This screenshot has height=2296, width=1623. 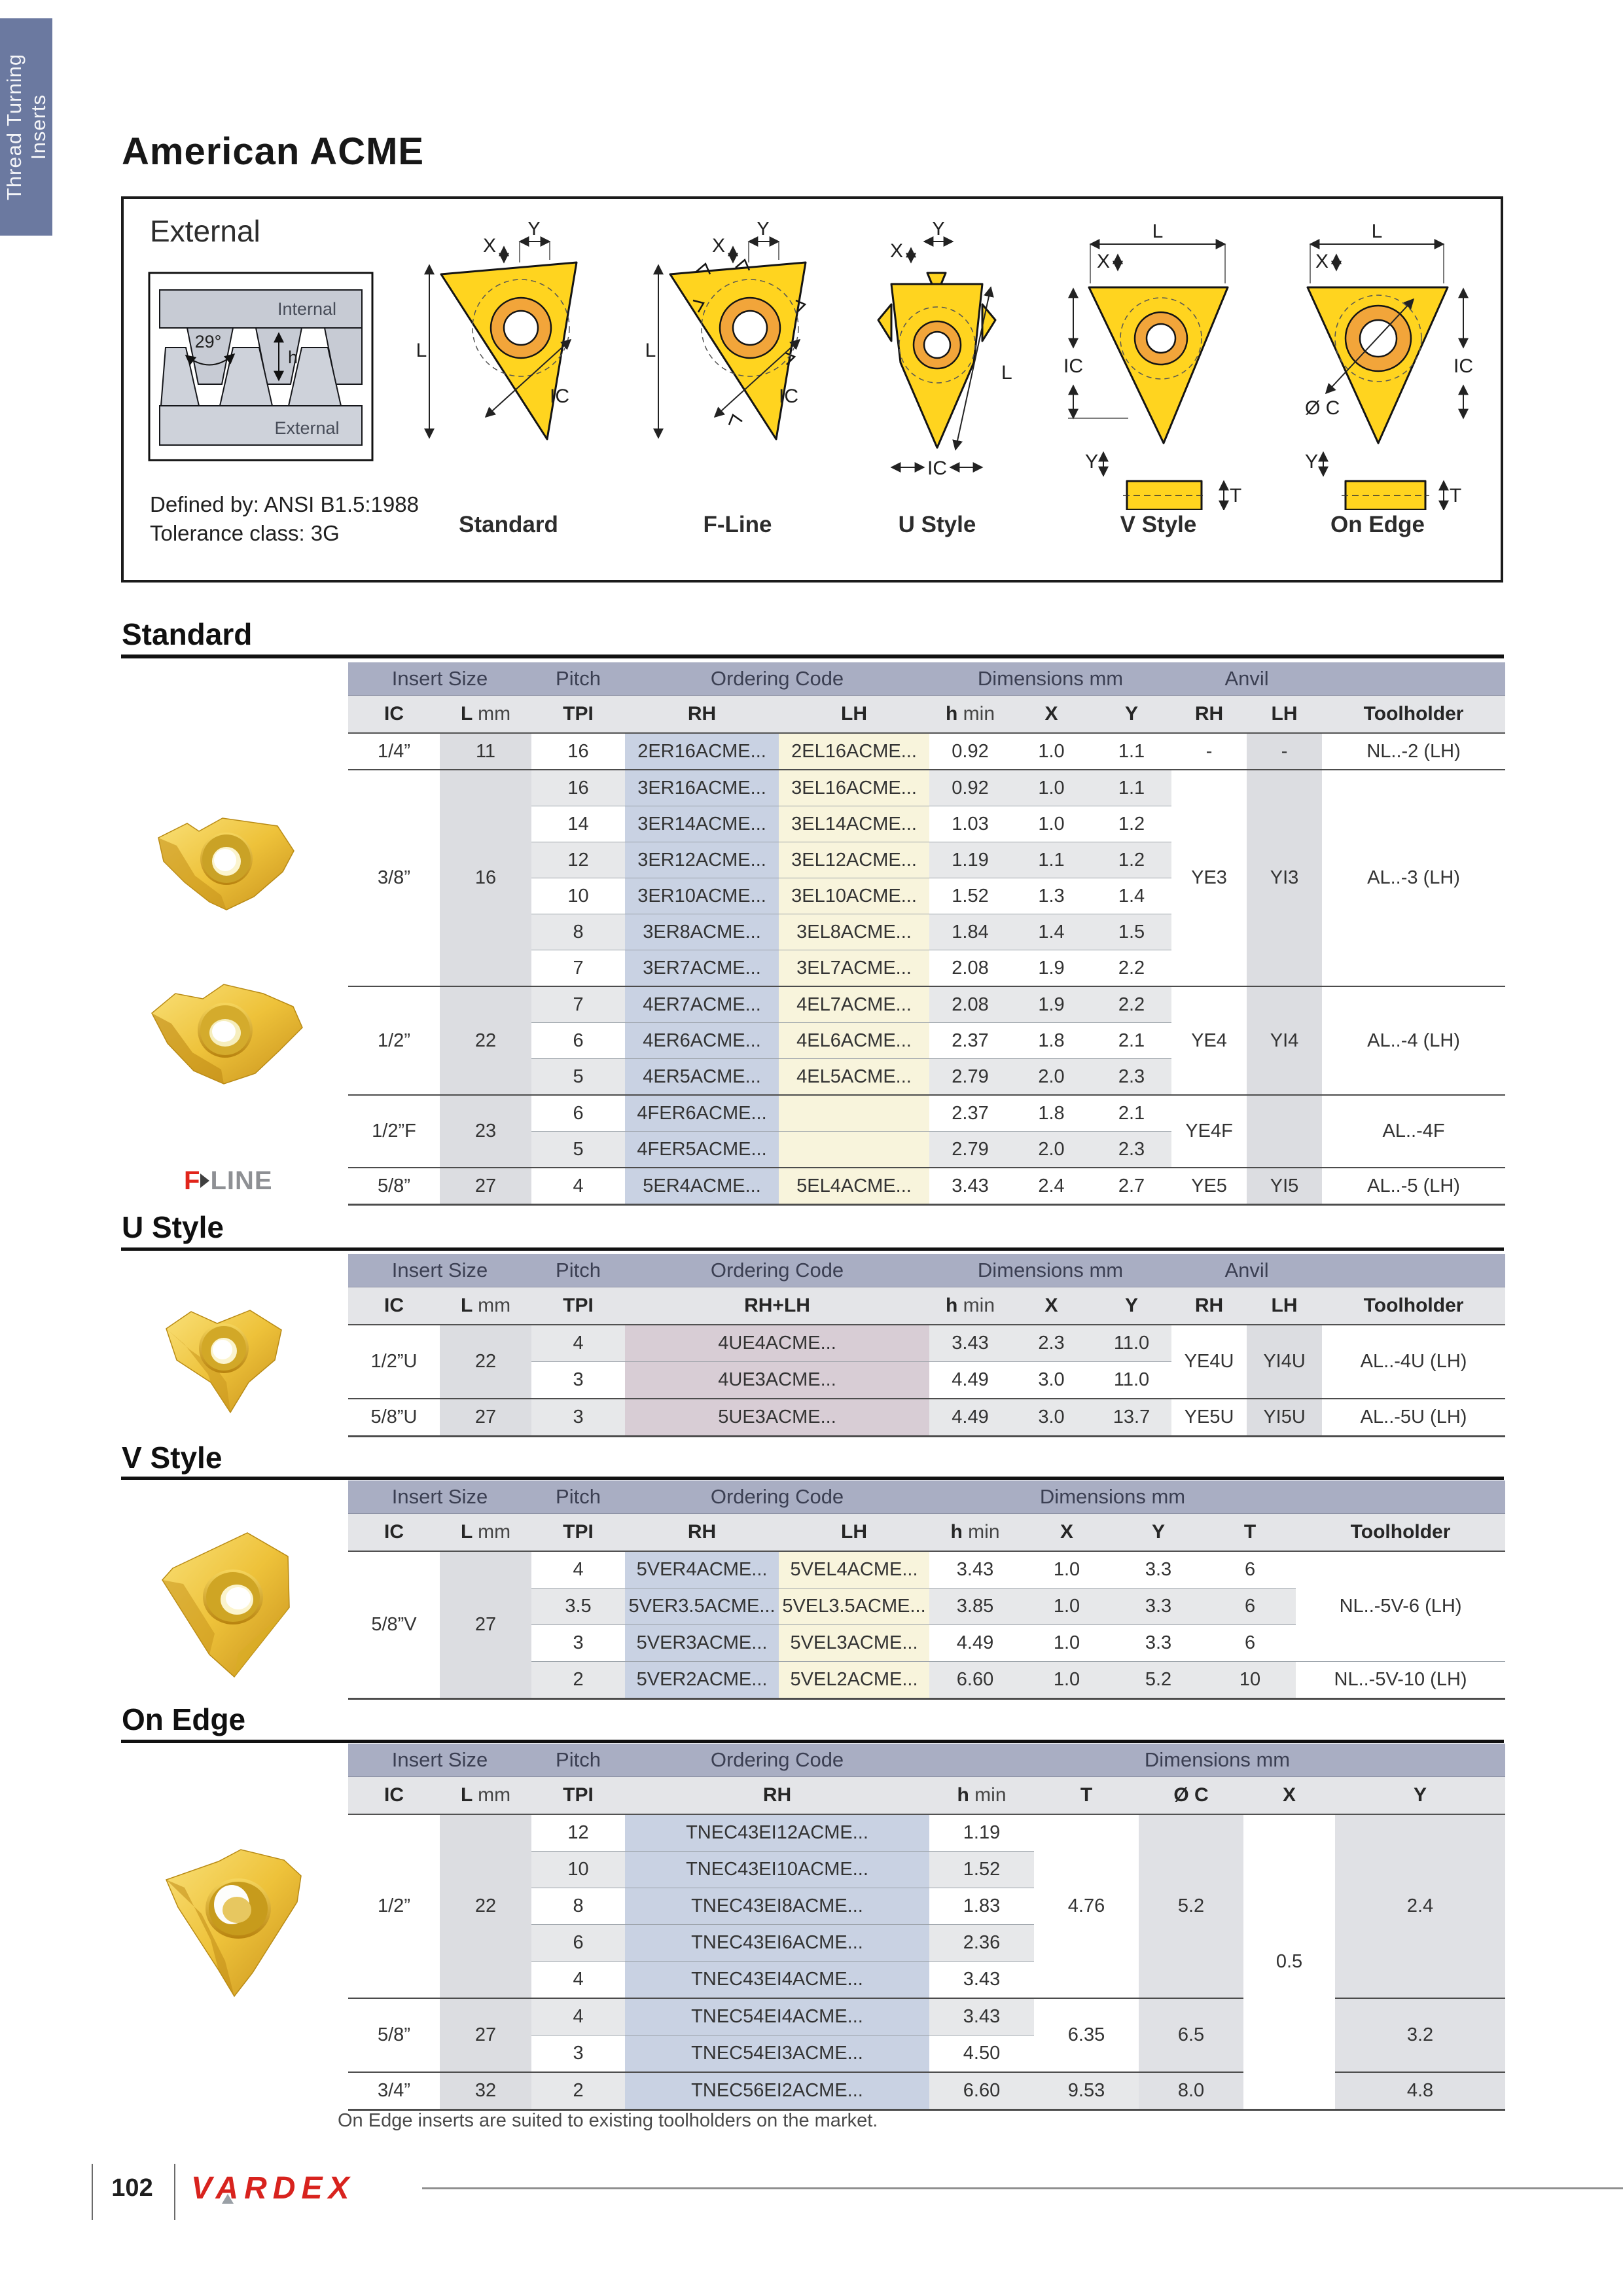 What do you see at coordinates (1421, 2091) in the screenshot?
I see `y-cell: 4.8` at bounding box center [1421, 2091].